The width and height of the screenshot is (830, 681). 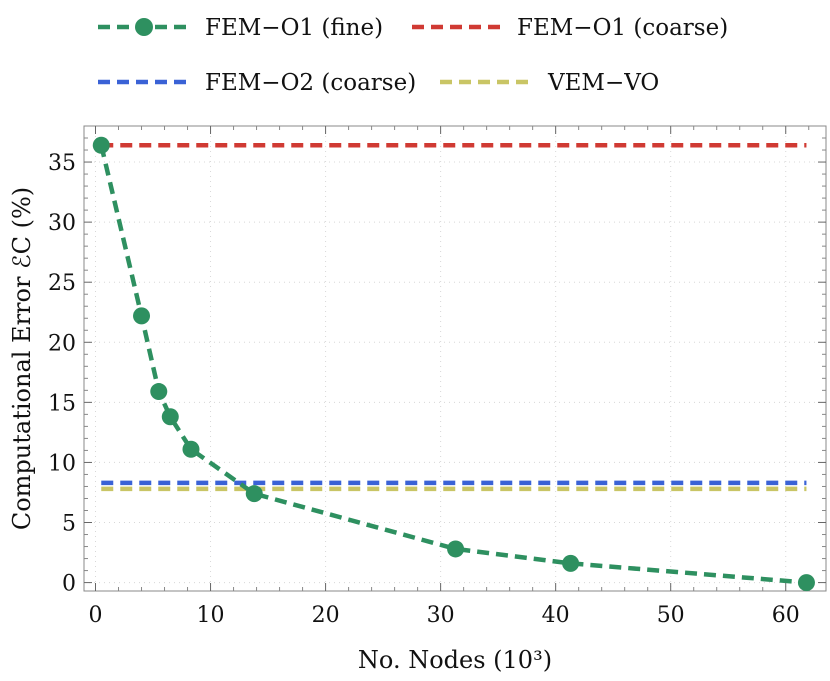 I want to click on x-tick-label: 40, so click(x=556, y=615).